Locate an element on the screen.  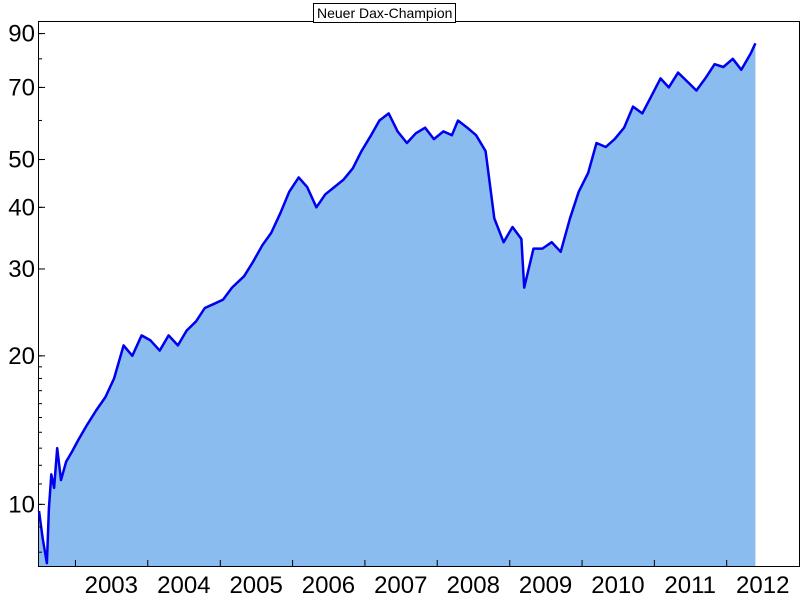
y-tick-label: 70 is located at coordinates (21, 87).